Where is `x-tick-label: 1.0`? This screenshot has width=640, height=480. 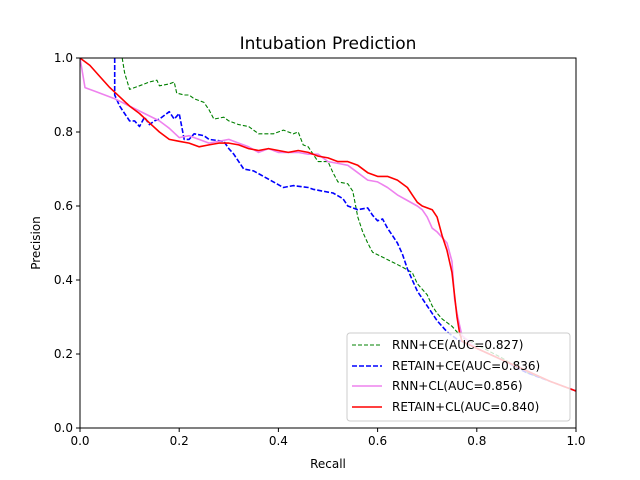
x-tick-label: 1.0 is located at coordinates (575, 441).